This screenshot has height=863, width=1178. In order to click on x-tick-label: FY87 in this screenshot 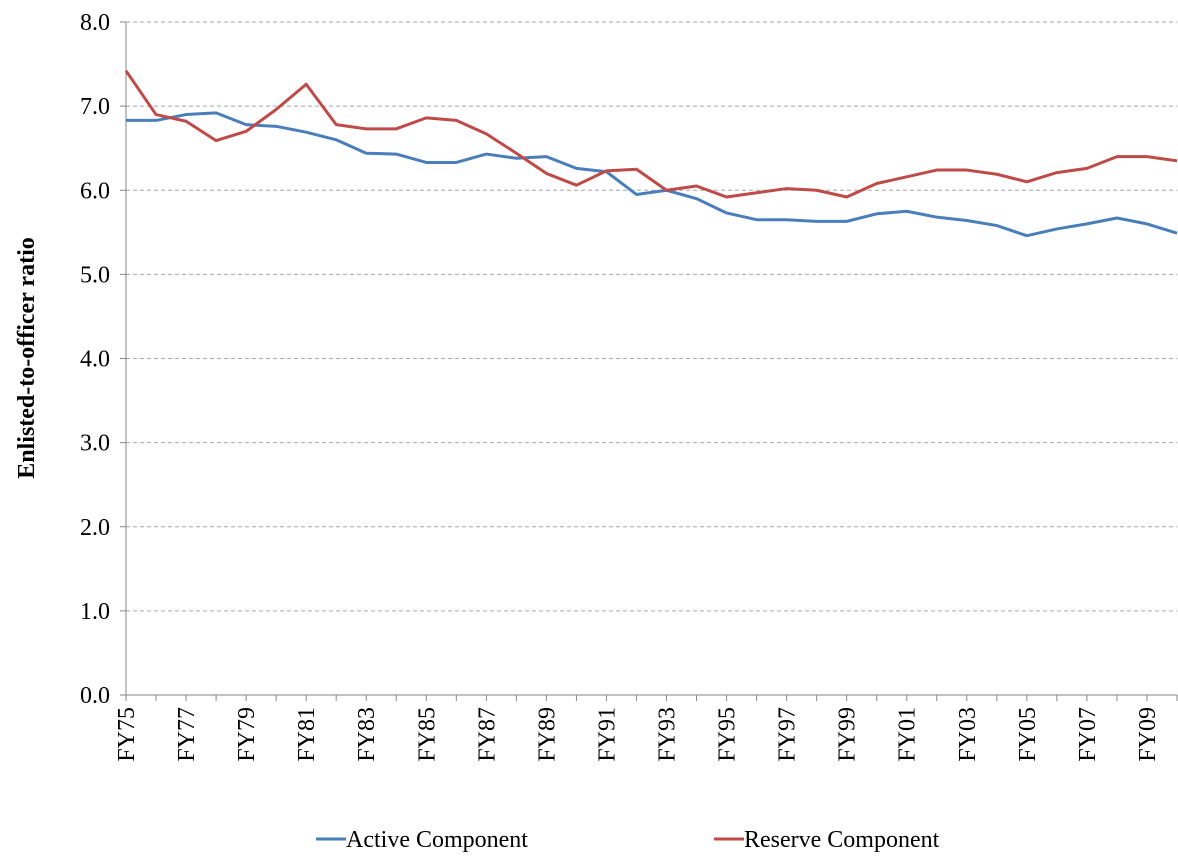, I will do `click(487, 734)`.